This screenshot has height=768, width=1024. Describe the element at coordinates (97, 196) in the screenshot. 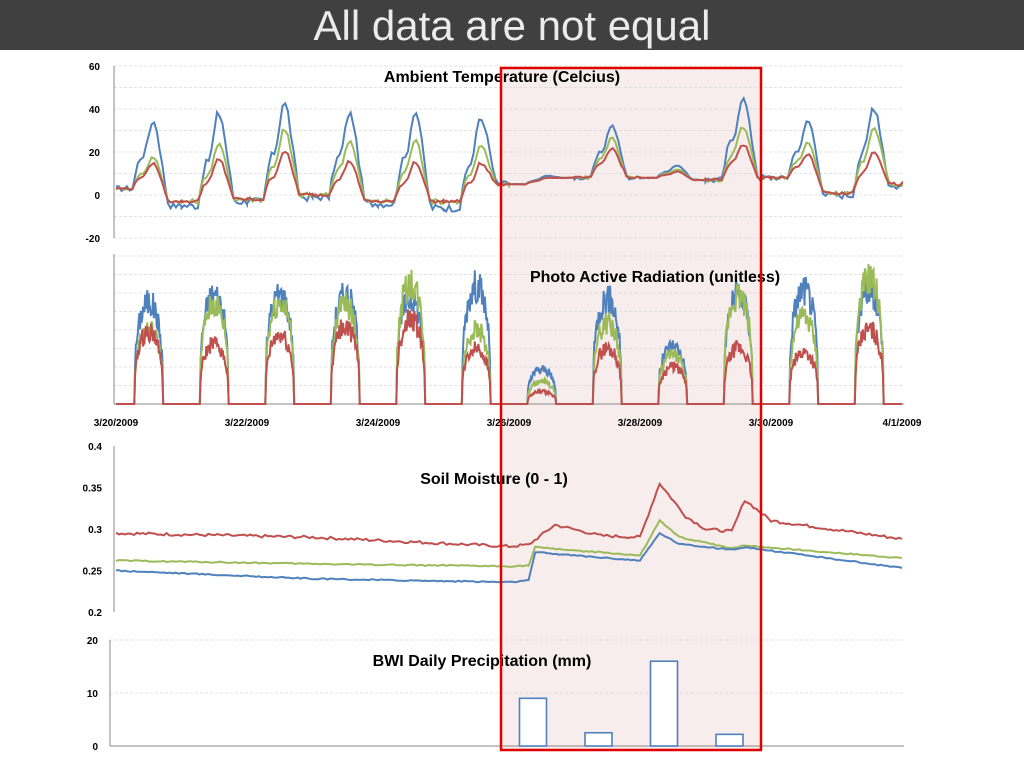

I see `temperature-y-tick-label: 0` at that location.